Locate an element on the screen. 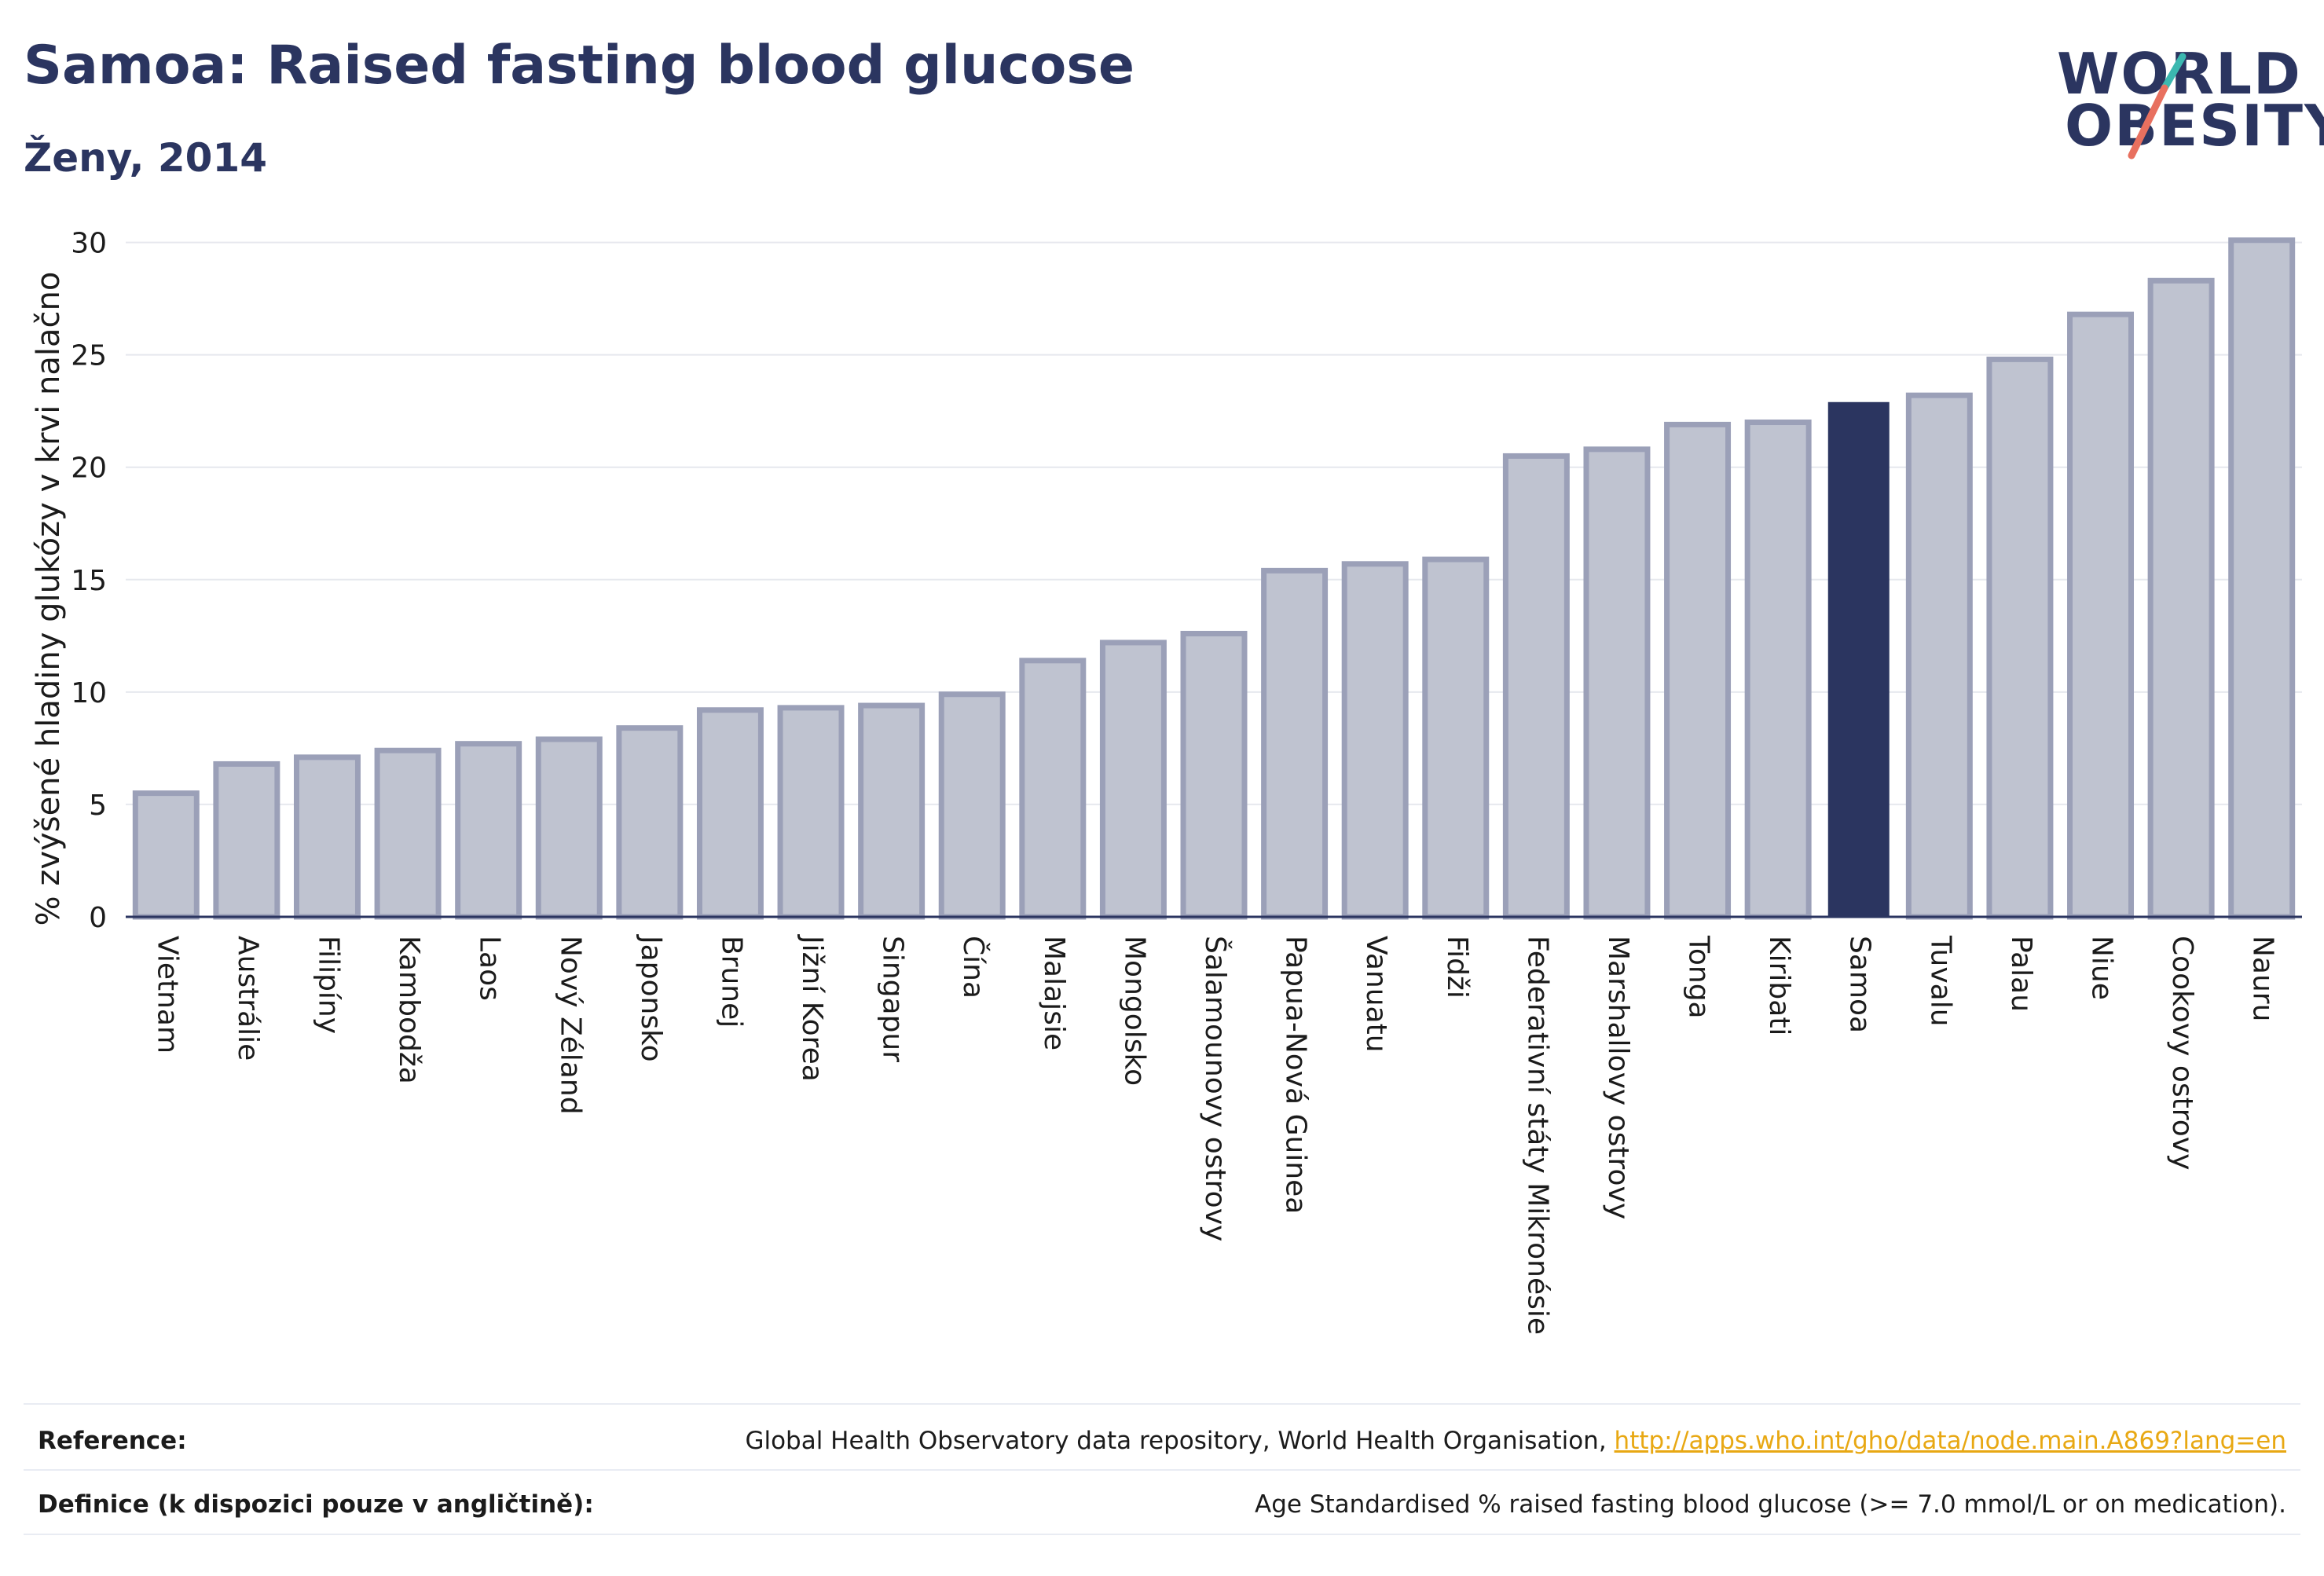 This screenshot has width=2324, height=1576. x-tick-label: Mongolsko is located at coordinates (1134, 1011).